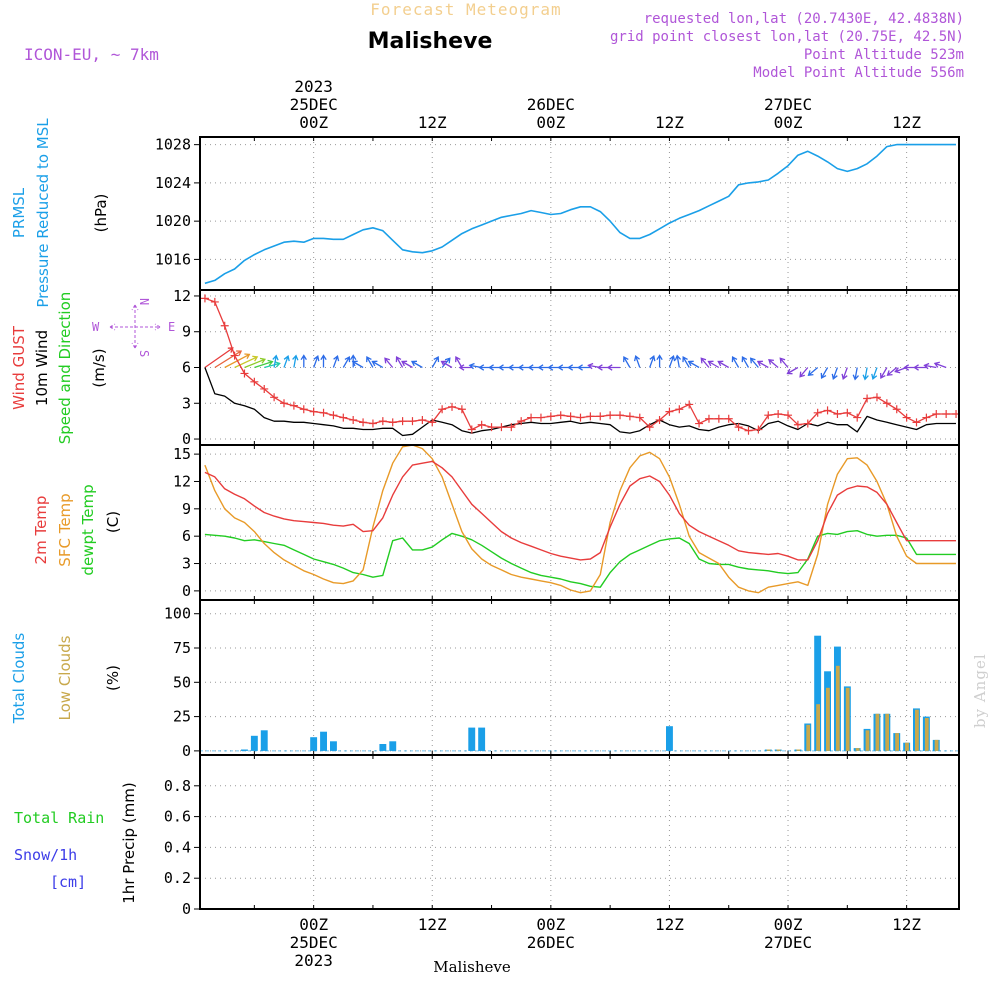  Describe the element at coordinates (186, 564) in the screenshot. I see `ytick-label-temperature: 3` at that location.